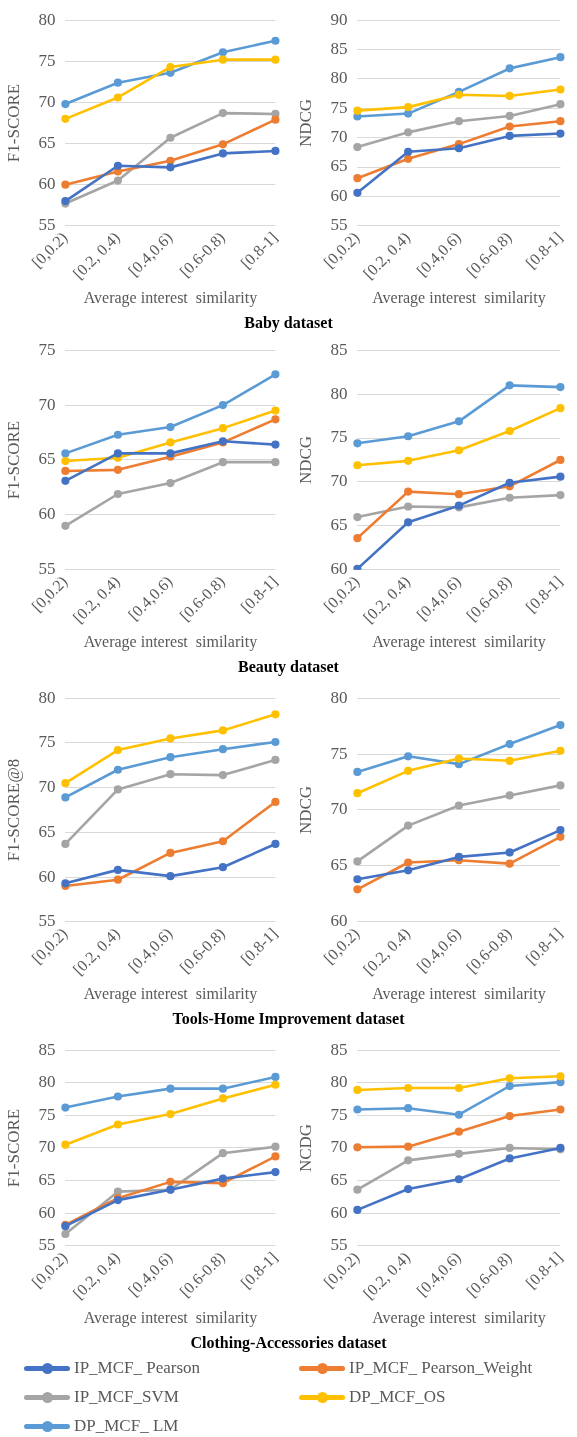  I want to click on legend-label: IP_MCF_SVM, so click(126, 1397).